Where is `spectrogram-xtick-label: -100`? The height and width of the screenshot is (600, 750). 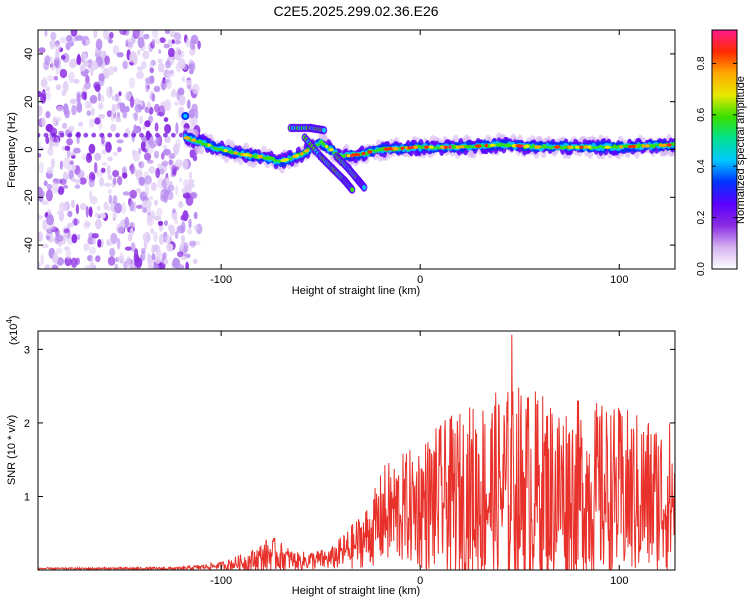 spectrogram-xtick-label: -100 is located at coordinates (221, 280).